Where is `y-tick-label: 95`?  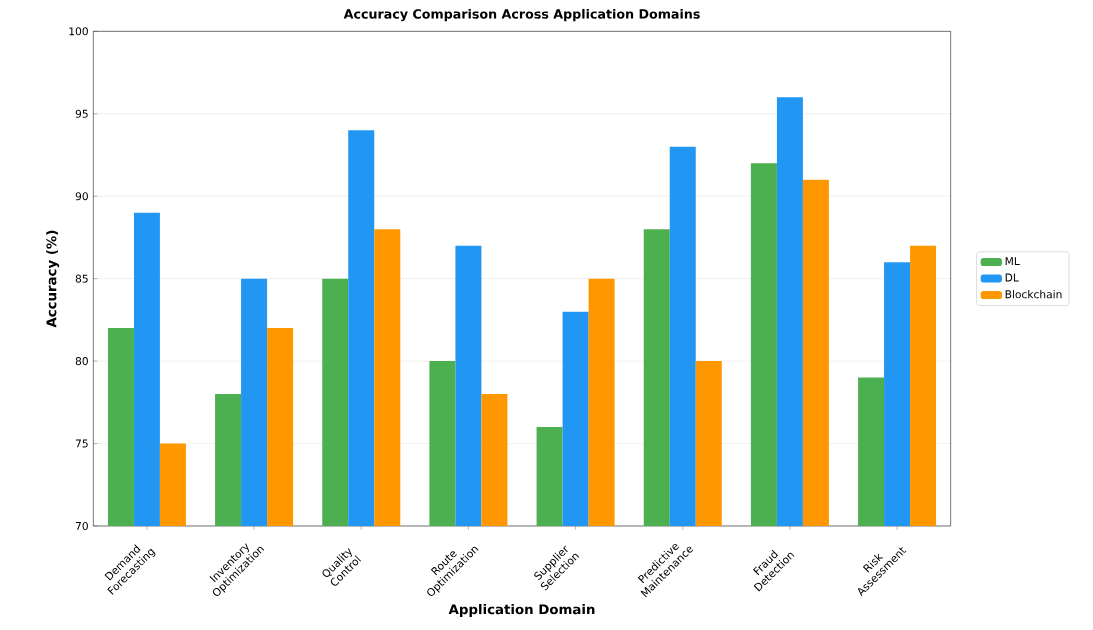 y-tick-label: 95 is located at coordinates (81, 113).